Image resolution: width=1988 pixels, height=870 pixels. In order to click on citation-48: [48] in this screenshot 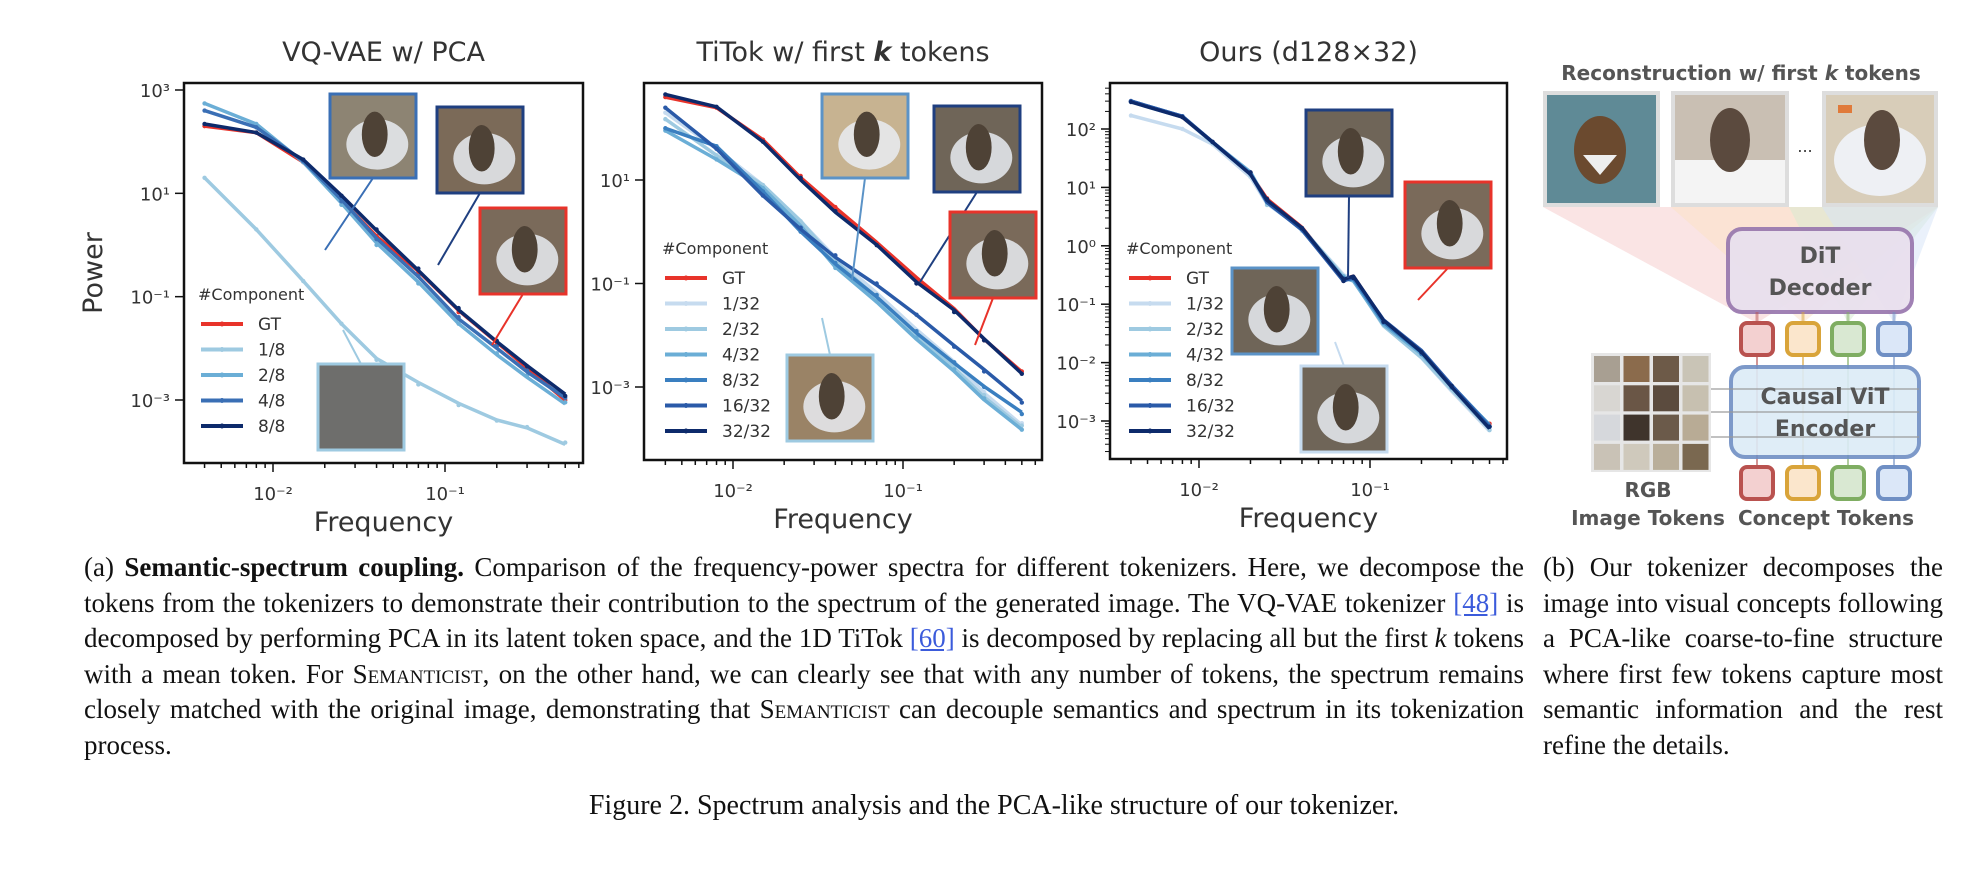, I will do `click(1476, 602)`.